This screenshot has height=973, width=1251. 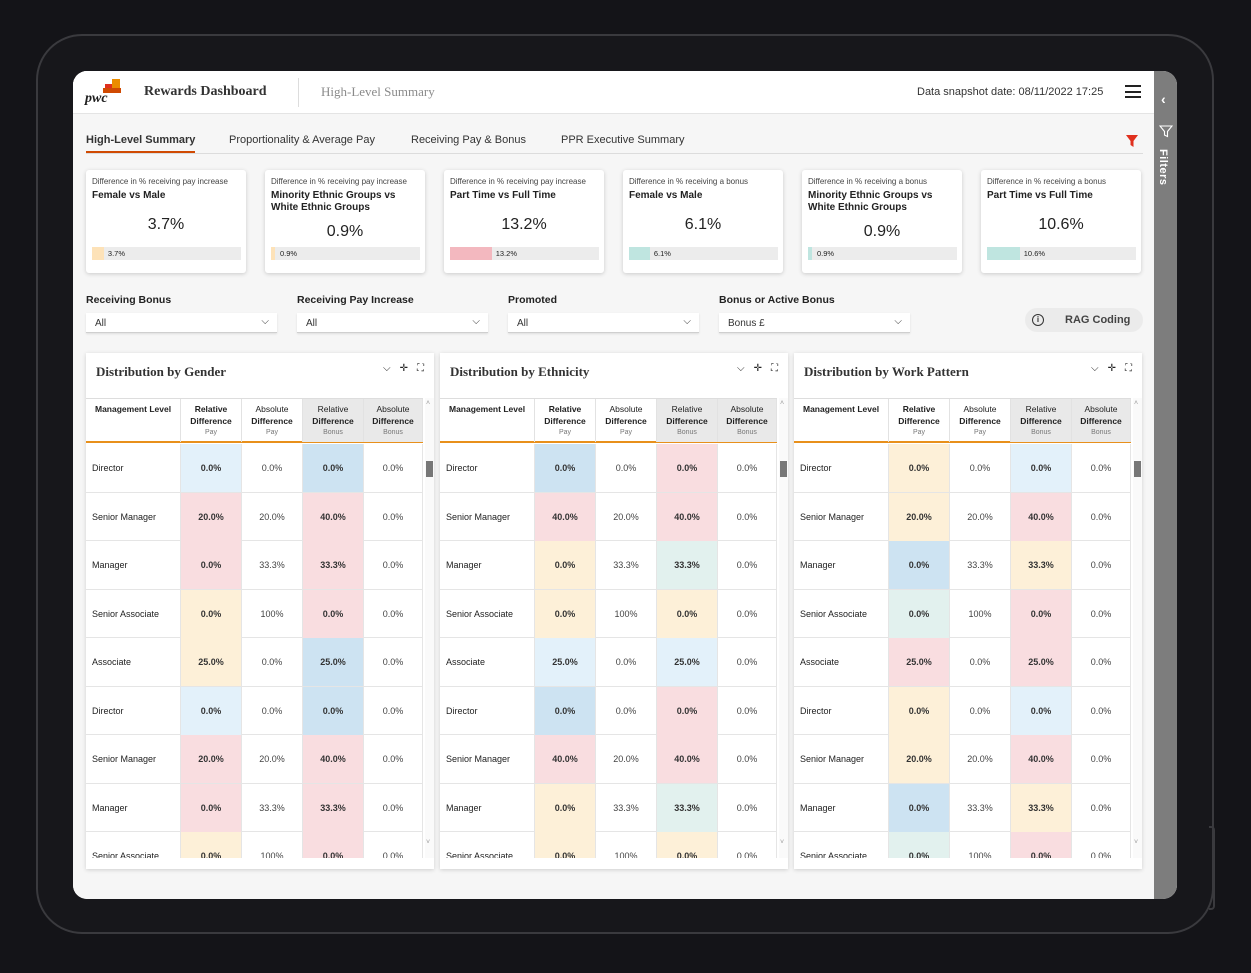 I want to click on promoted-dropdown: All ⌵, so click(x=603, y=323).